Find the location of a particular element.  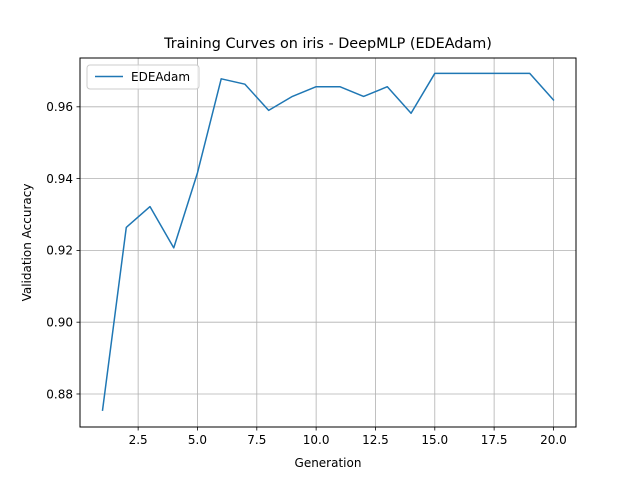

y-tick-label: 0.92 is located at coordinates (59, 251).